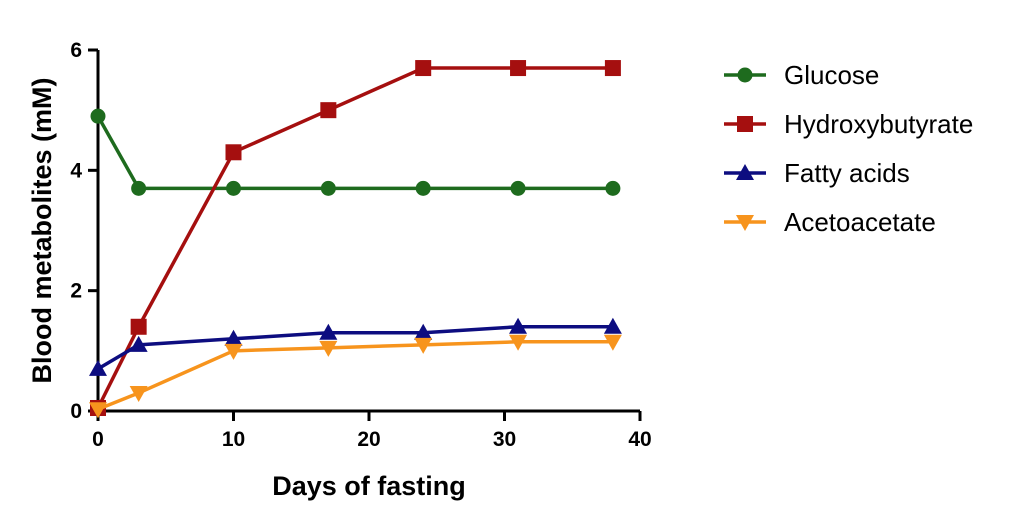  I want to click on legend-item-glucose: Glucose, so click(801, 75).